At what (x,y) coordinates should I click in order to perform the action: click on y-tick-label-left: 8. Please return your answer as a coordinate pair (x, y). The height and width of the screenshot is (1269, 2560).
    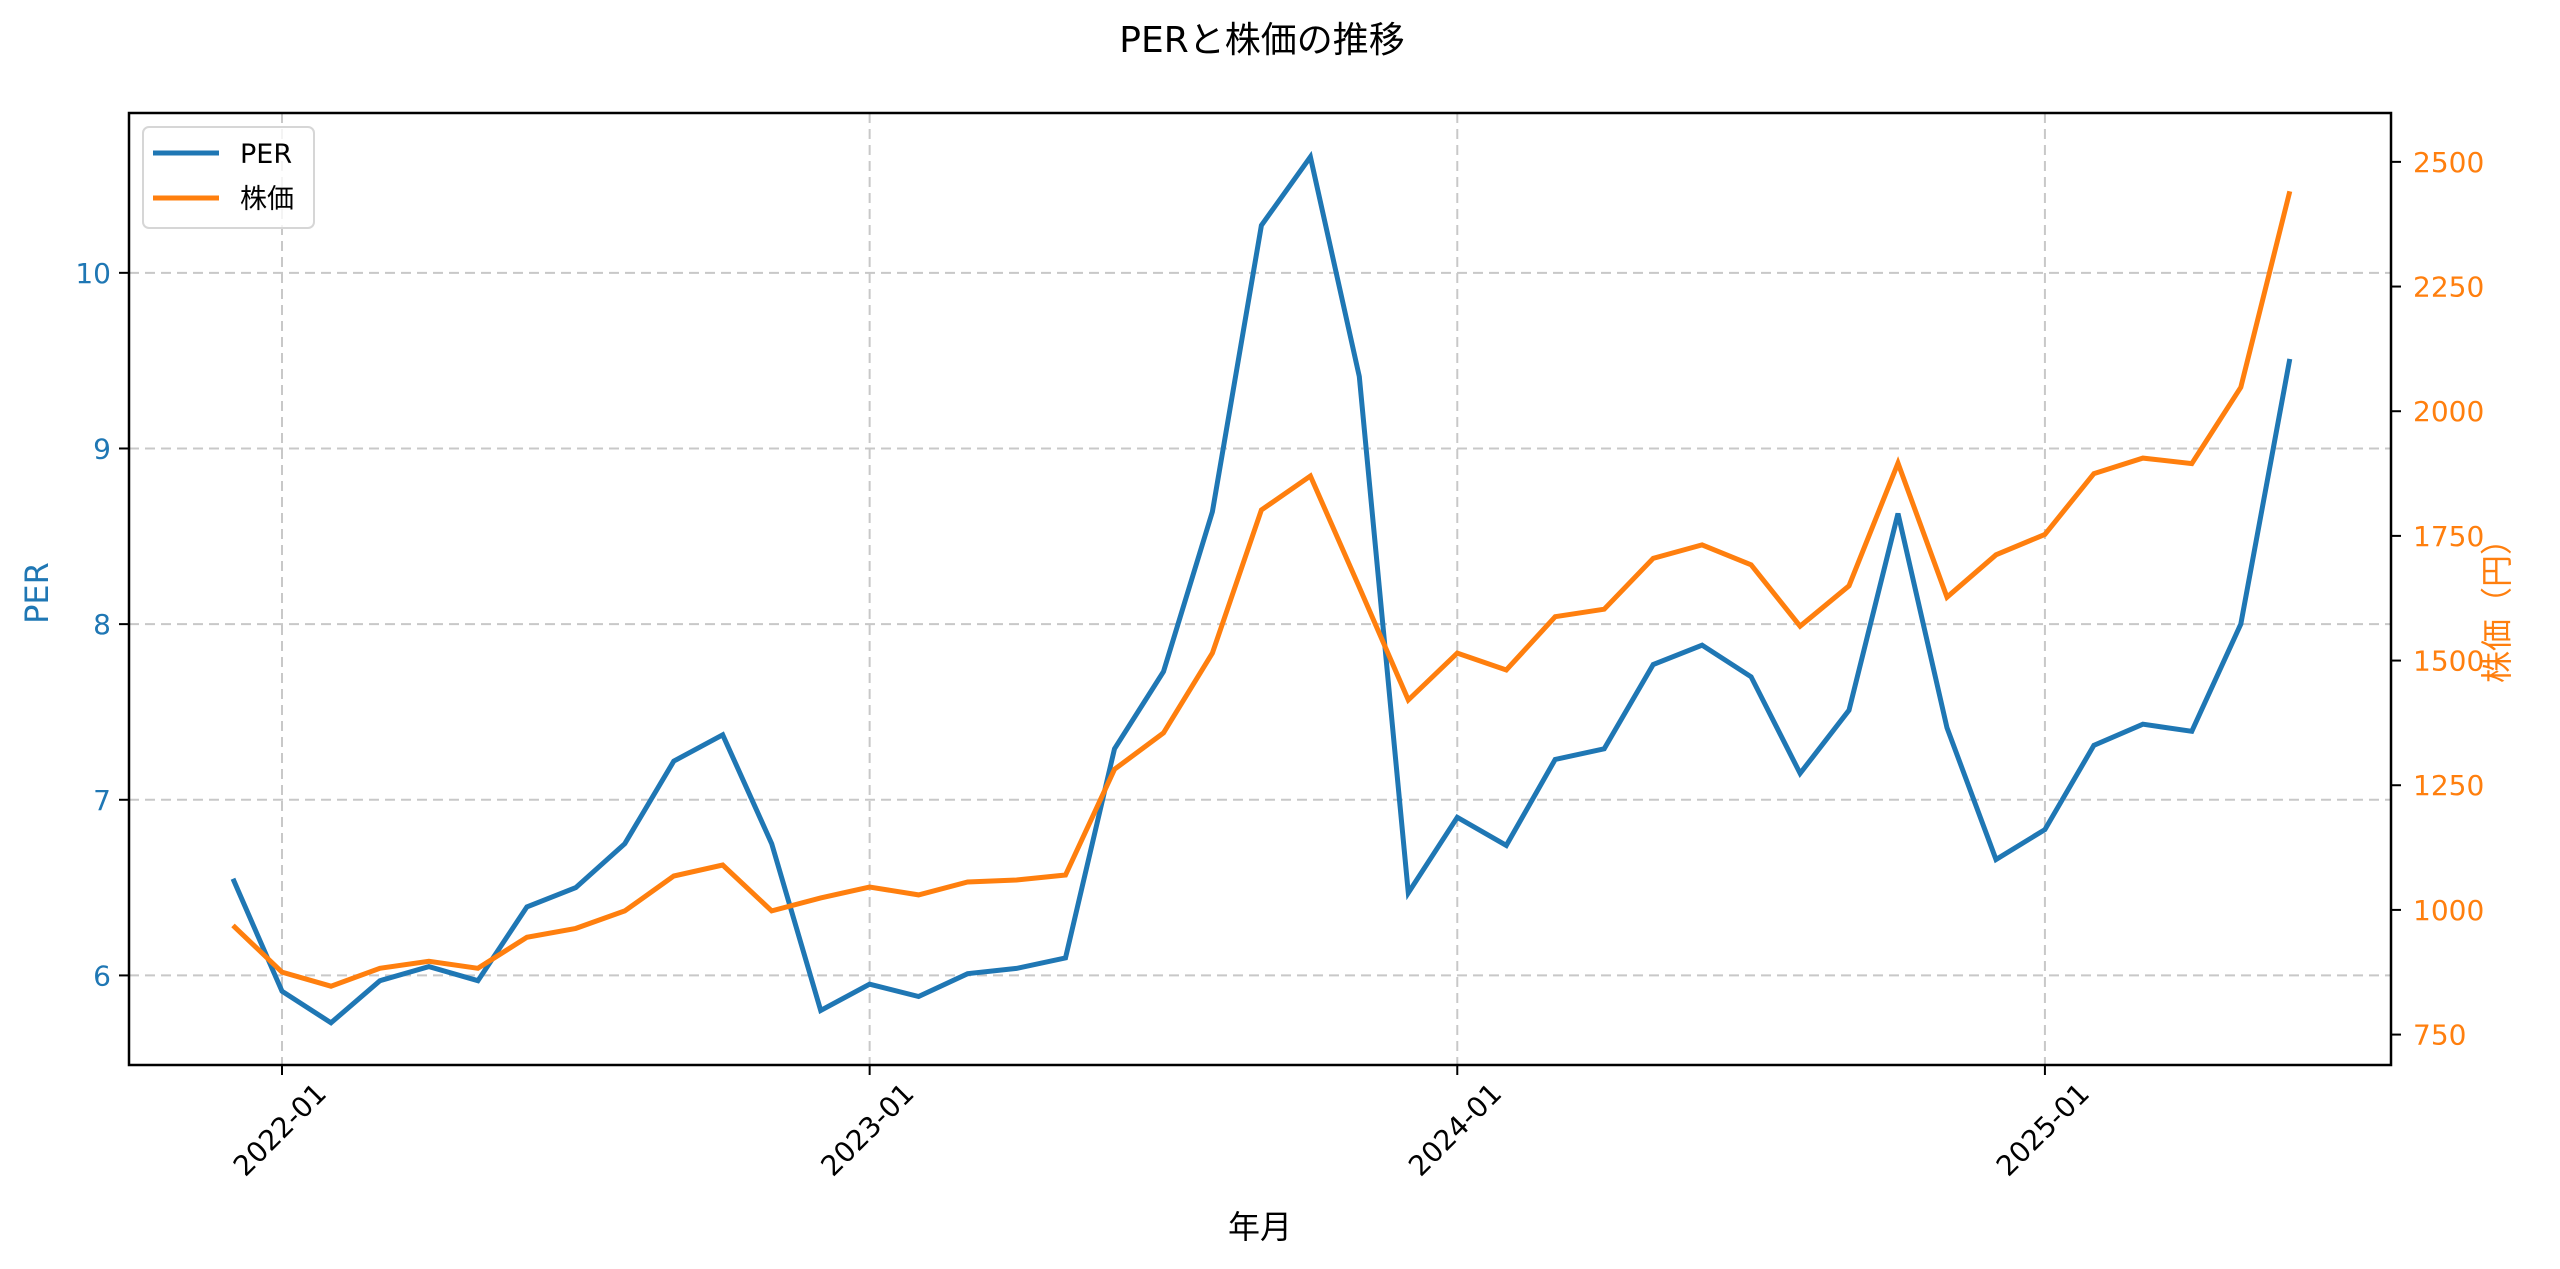
    Looking at the image, I should click on (102, 624).